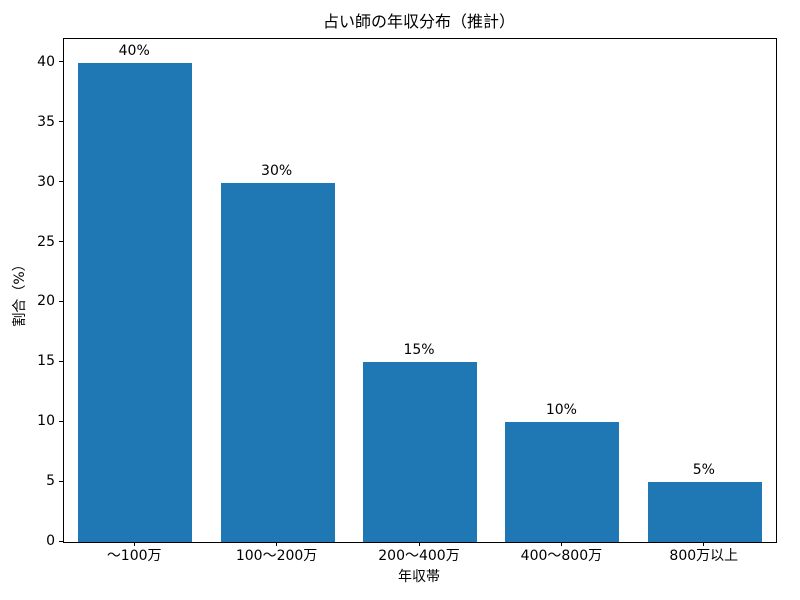  Describe the element at coordinates (418, 21) in the screenshot. I see `chart-title: 占い師の年収分布（推計）` at that location.